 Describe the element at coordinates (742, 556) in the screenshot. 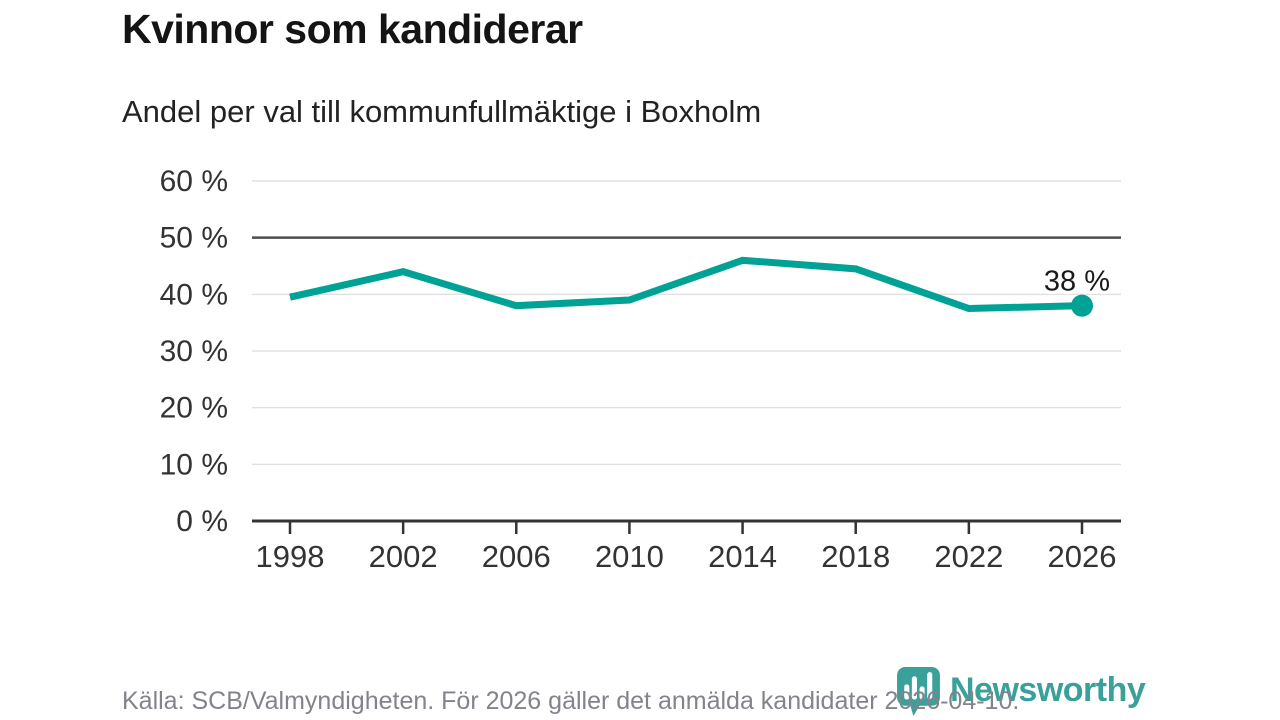

I see `x-tick-label: 2014` at that location.